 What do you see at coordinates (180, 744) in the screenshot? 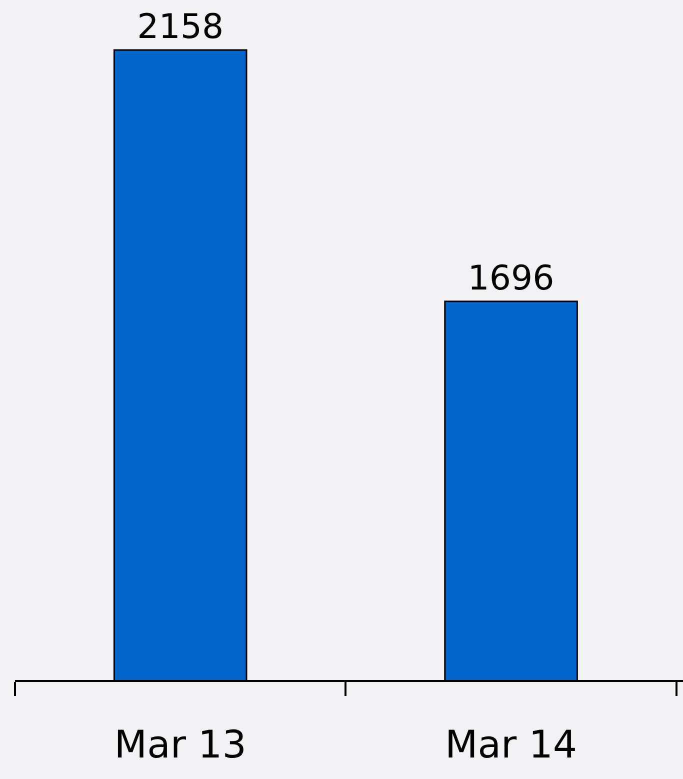
I see `x-tick-label: Mar 13` at bounding box center [180, 744].